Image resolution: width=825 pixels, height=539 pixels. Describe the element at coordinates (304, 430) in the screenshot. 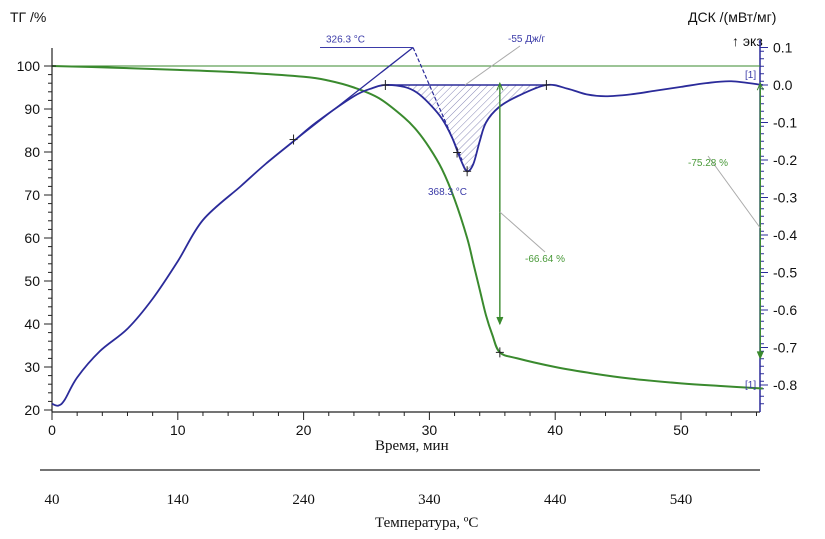

I see `x-tick-label: 20` at that location.